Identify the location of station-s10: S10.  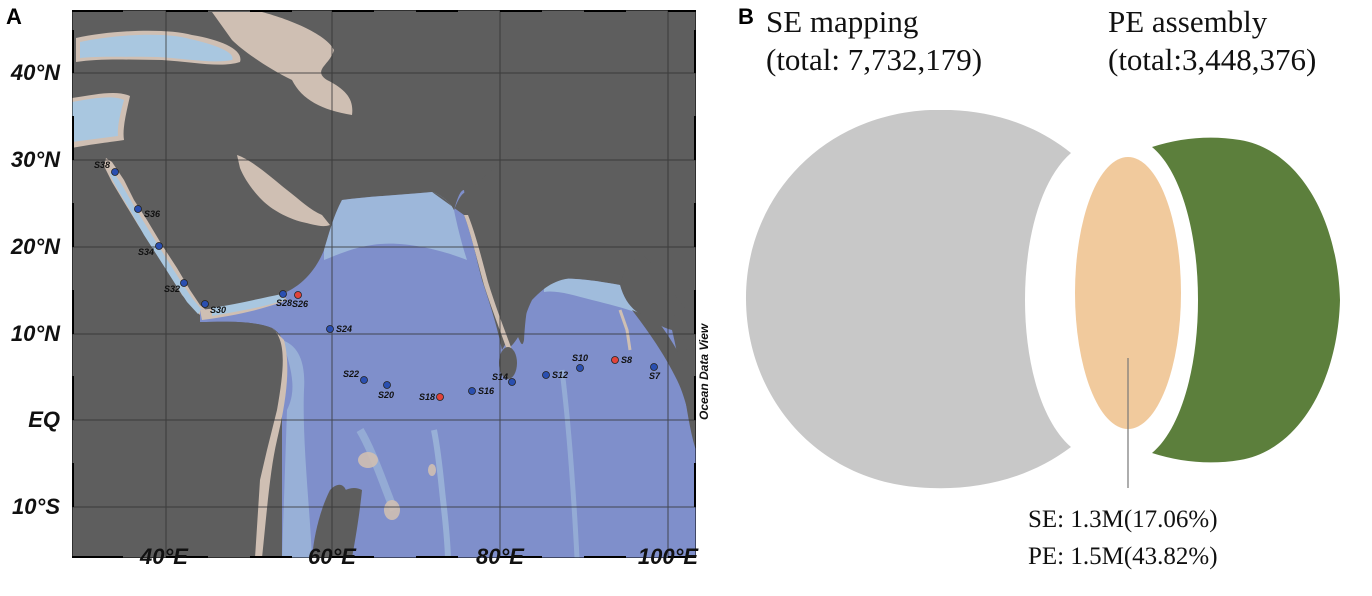
(580, 362).